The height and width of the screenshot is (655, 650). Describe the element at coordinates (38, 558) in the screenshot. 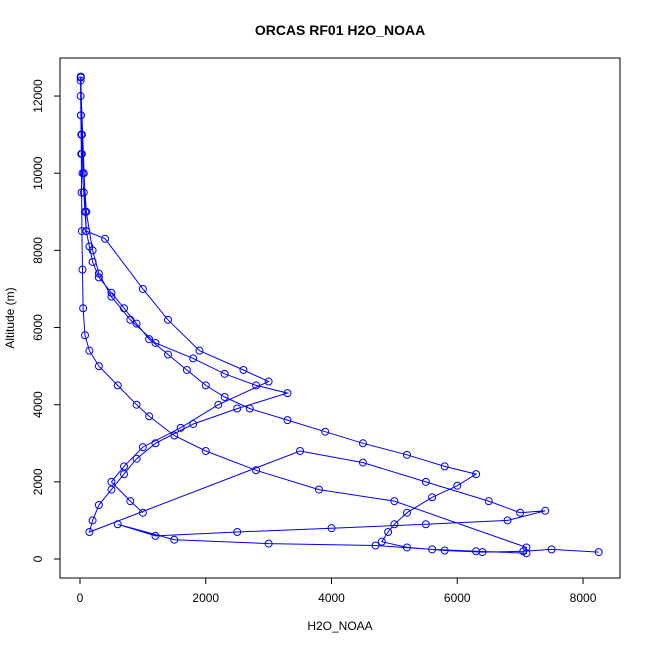

I see `y-tick-label: 0` at that location.